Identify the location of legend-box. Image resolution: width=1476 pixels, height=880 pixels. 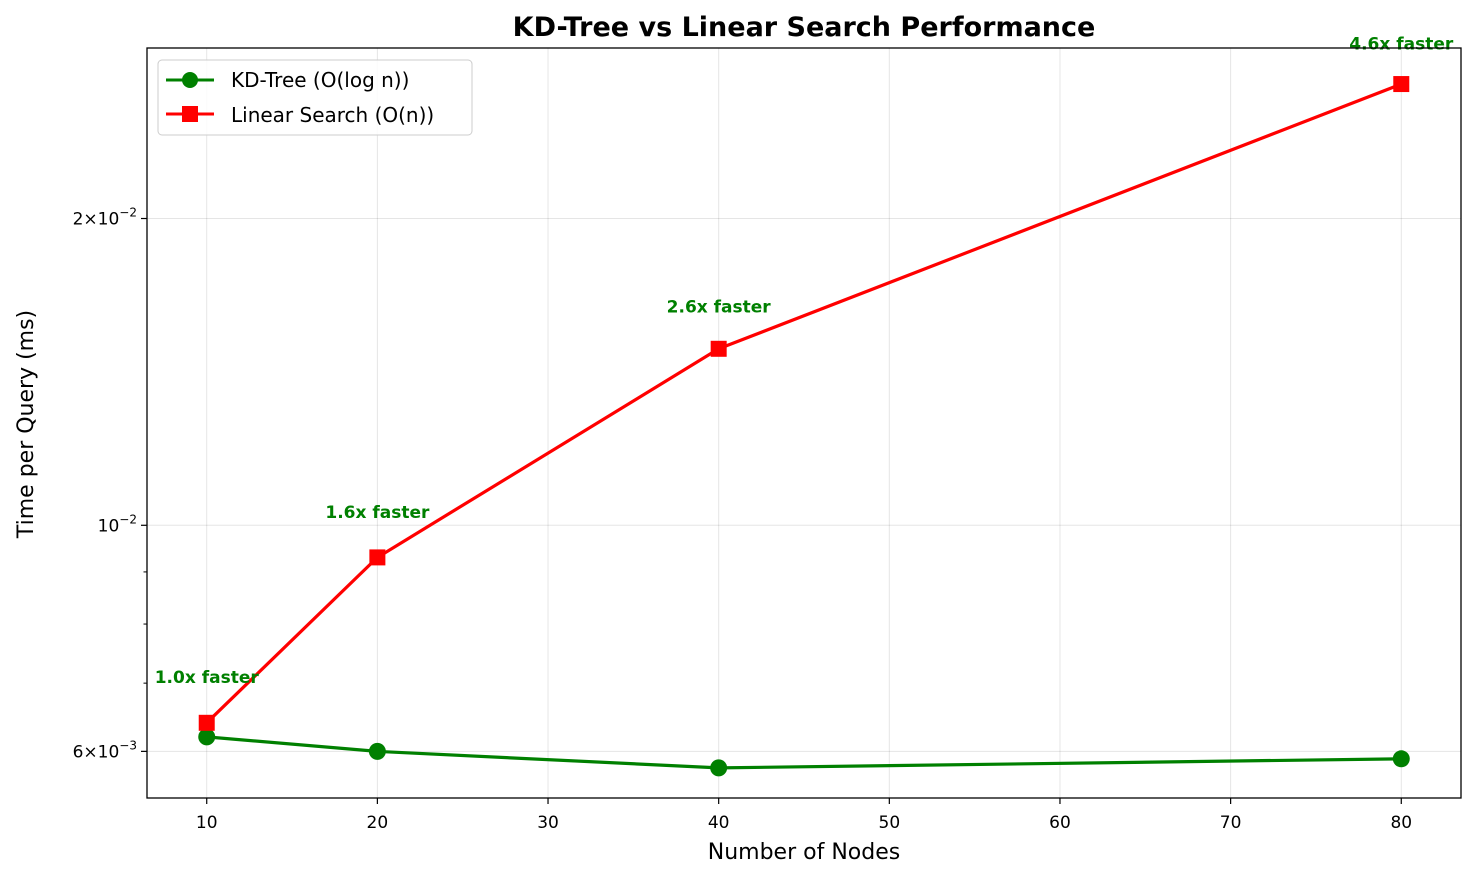
(315, 97).